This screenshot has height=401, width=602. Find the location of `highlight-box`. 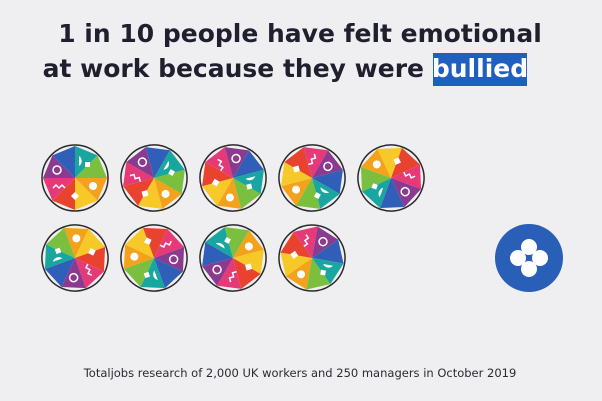

highlight-box is located at coordinates (480, 69).